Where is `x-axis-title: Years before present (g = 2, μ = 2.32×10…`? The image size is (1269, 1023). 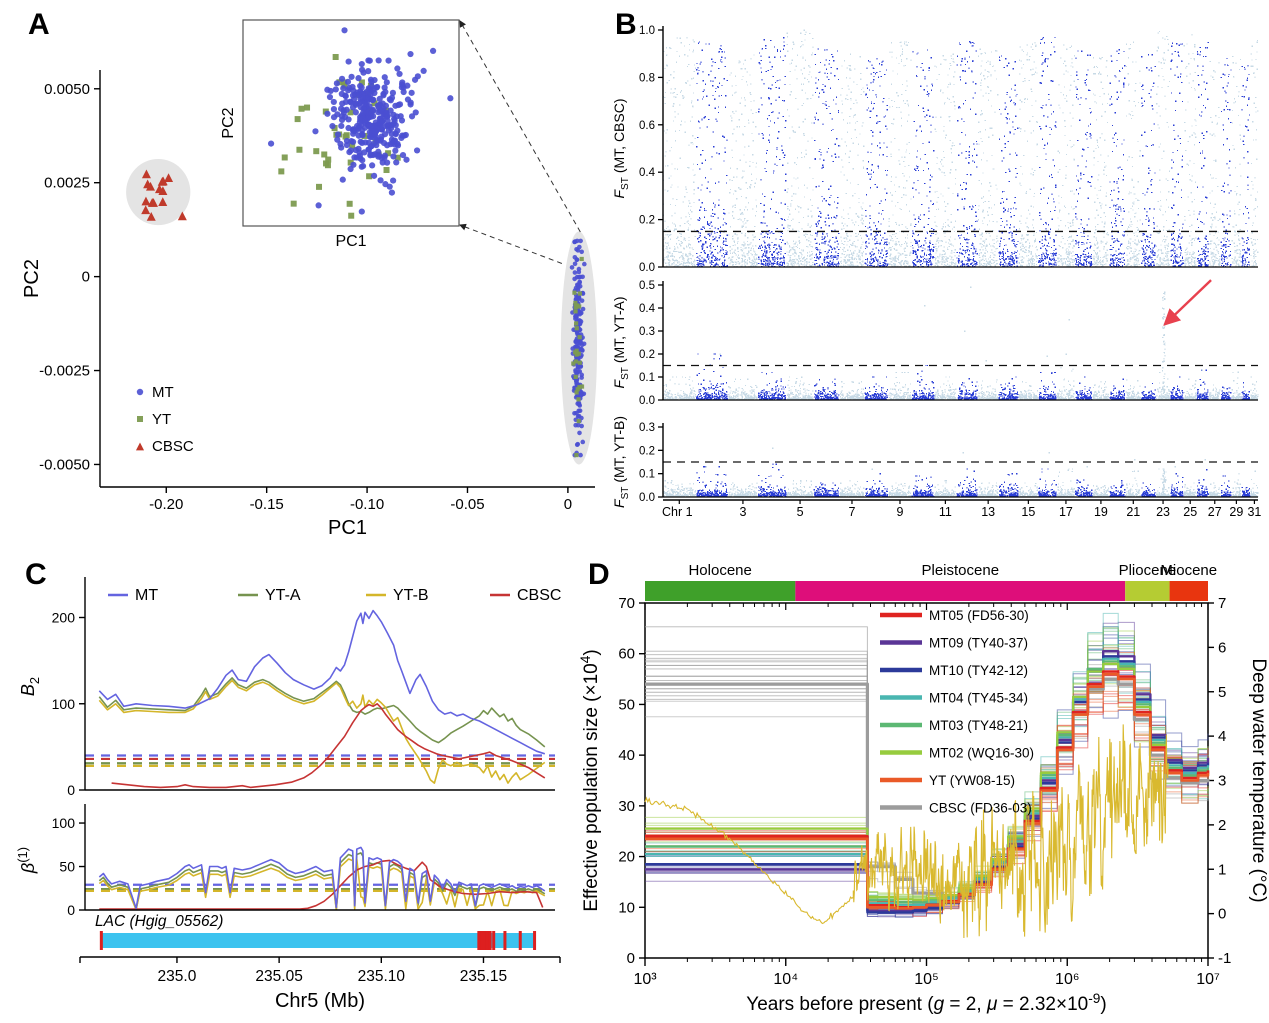 x-axis-title: Years before present (g = 2, μ = 2.32×10… is located at coordinates (926, 1003).